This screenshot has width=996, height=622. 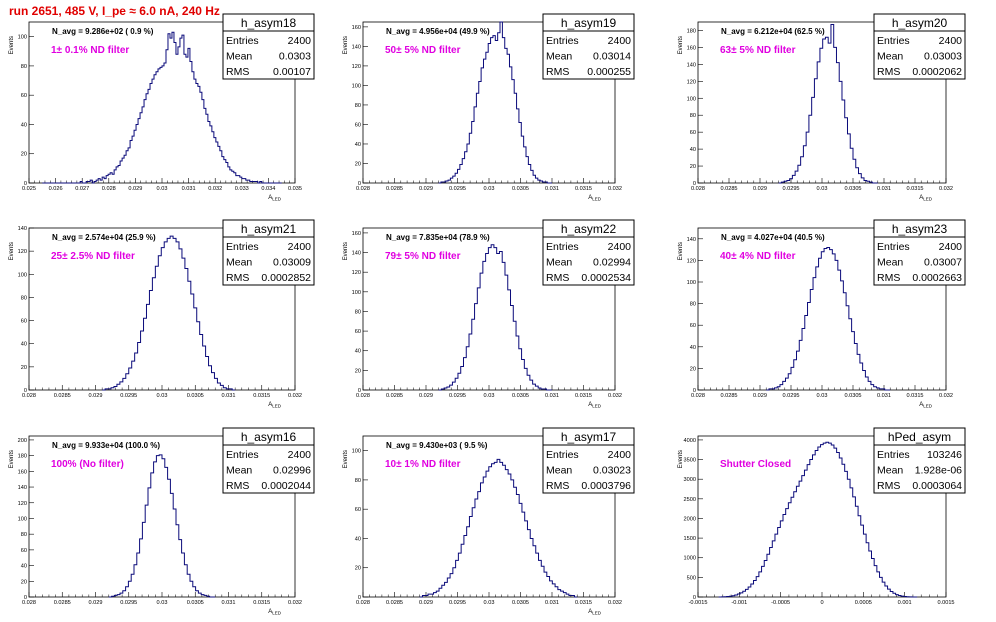 I want to click on y-tick-label: 4000, so click(x=690, y=441).